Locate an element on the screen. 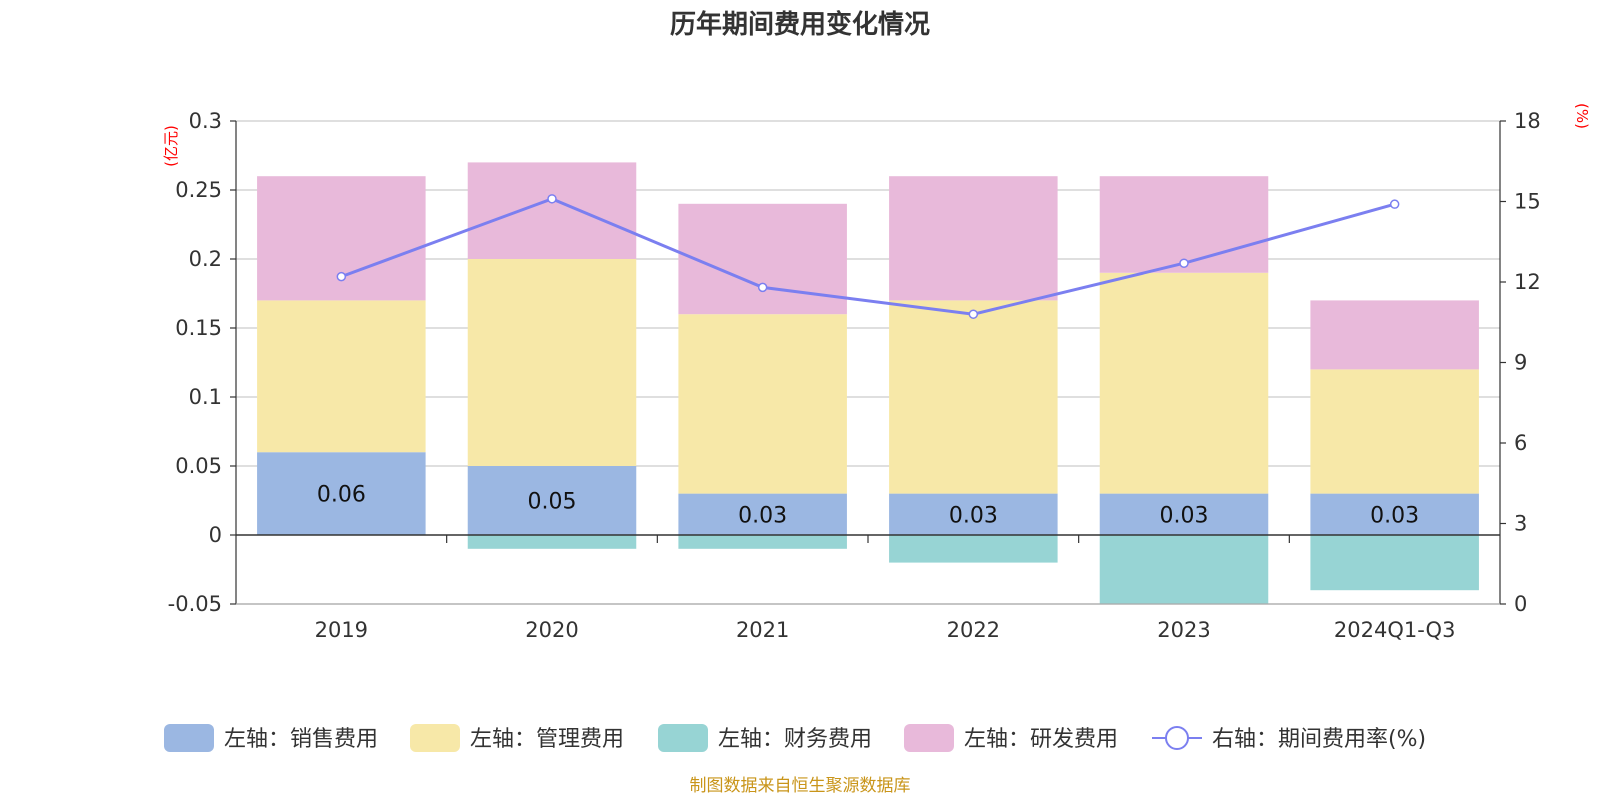  x-tick-label: 2023 is located at coordinates (1183, 630).